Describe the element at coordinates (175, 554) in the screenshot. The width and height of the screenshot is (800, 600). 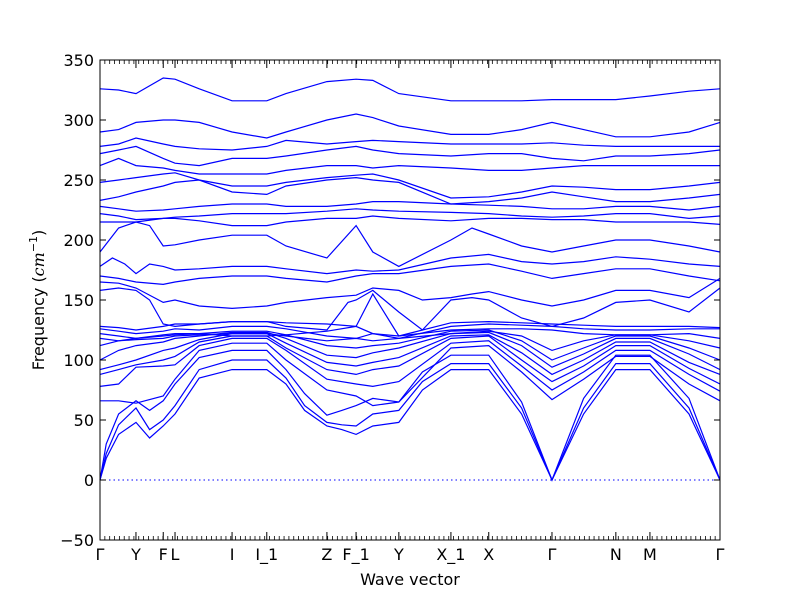
I see `x-tick-label: L` at that location.